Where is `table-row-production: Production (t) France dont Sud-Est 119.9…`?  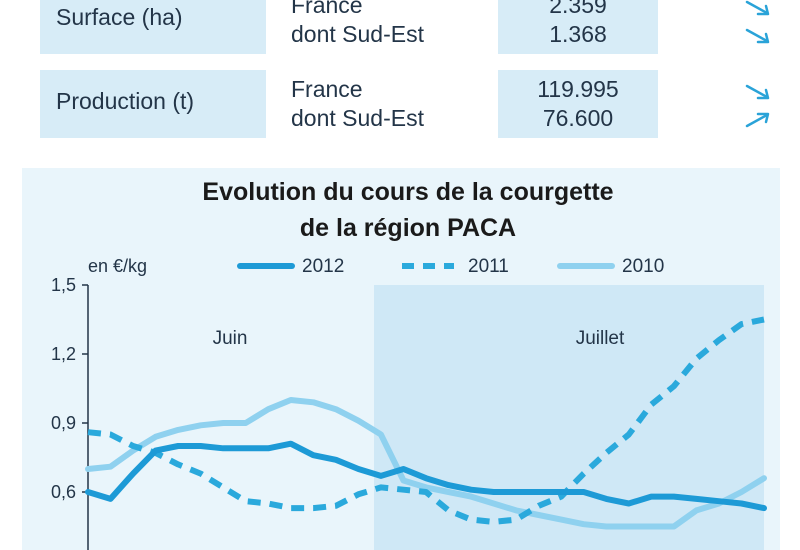
table-row-production: Production (t) France dont Sud-Est 119.9… is located at coordinates (410, 104).